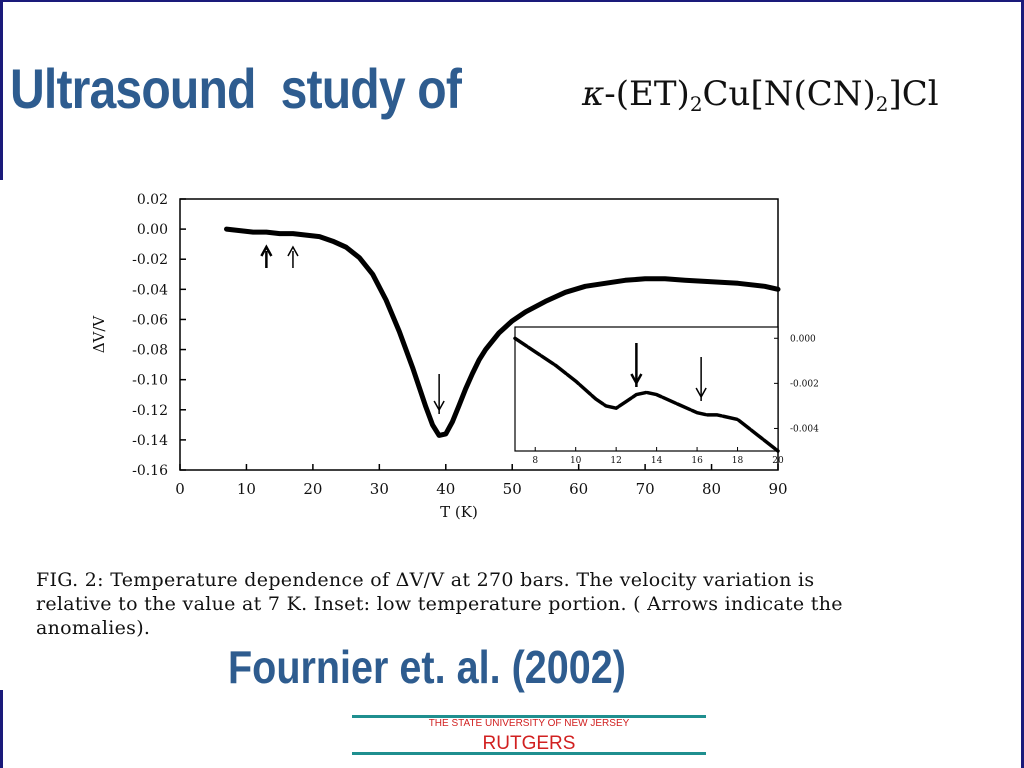 The image size is (1024, 768). What do you see at coordinates (150, 381) in the screenshot?
I see `main-y-tick-label: -0.10` at bounding box center [150, 381].